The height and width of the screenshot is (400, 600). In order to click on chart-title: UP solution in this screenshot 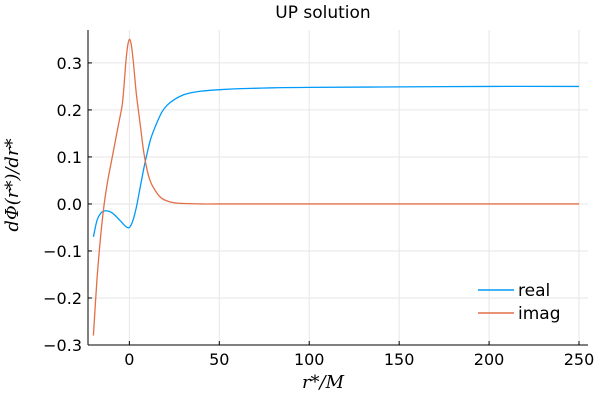, I will do `click(322, 13)`.